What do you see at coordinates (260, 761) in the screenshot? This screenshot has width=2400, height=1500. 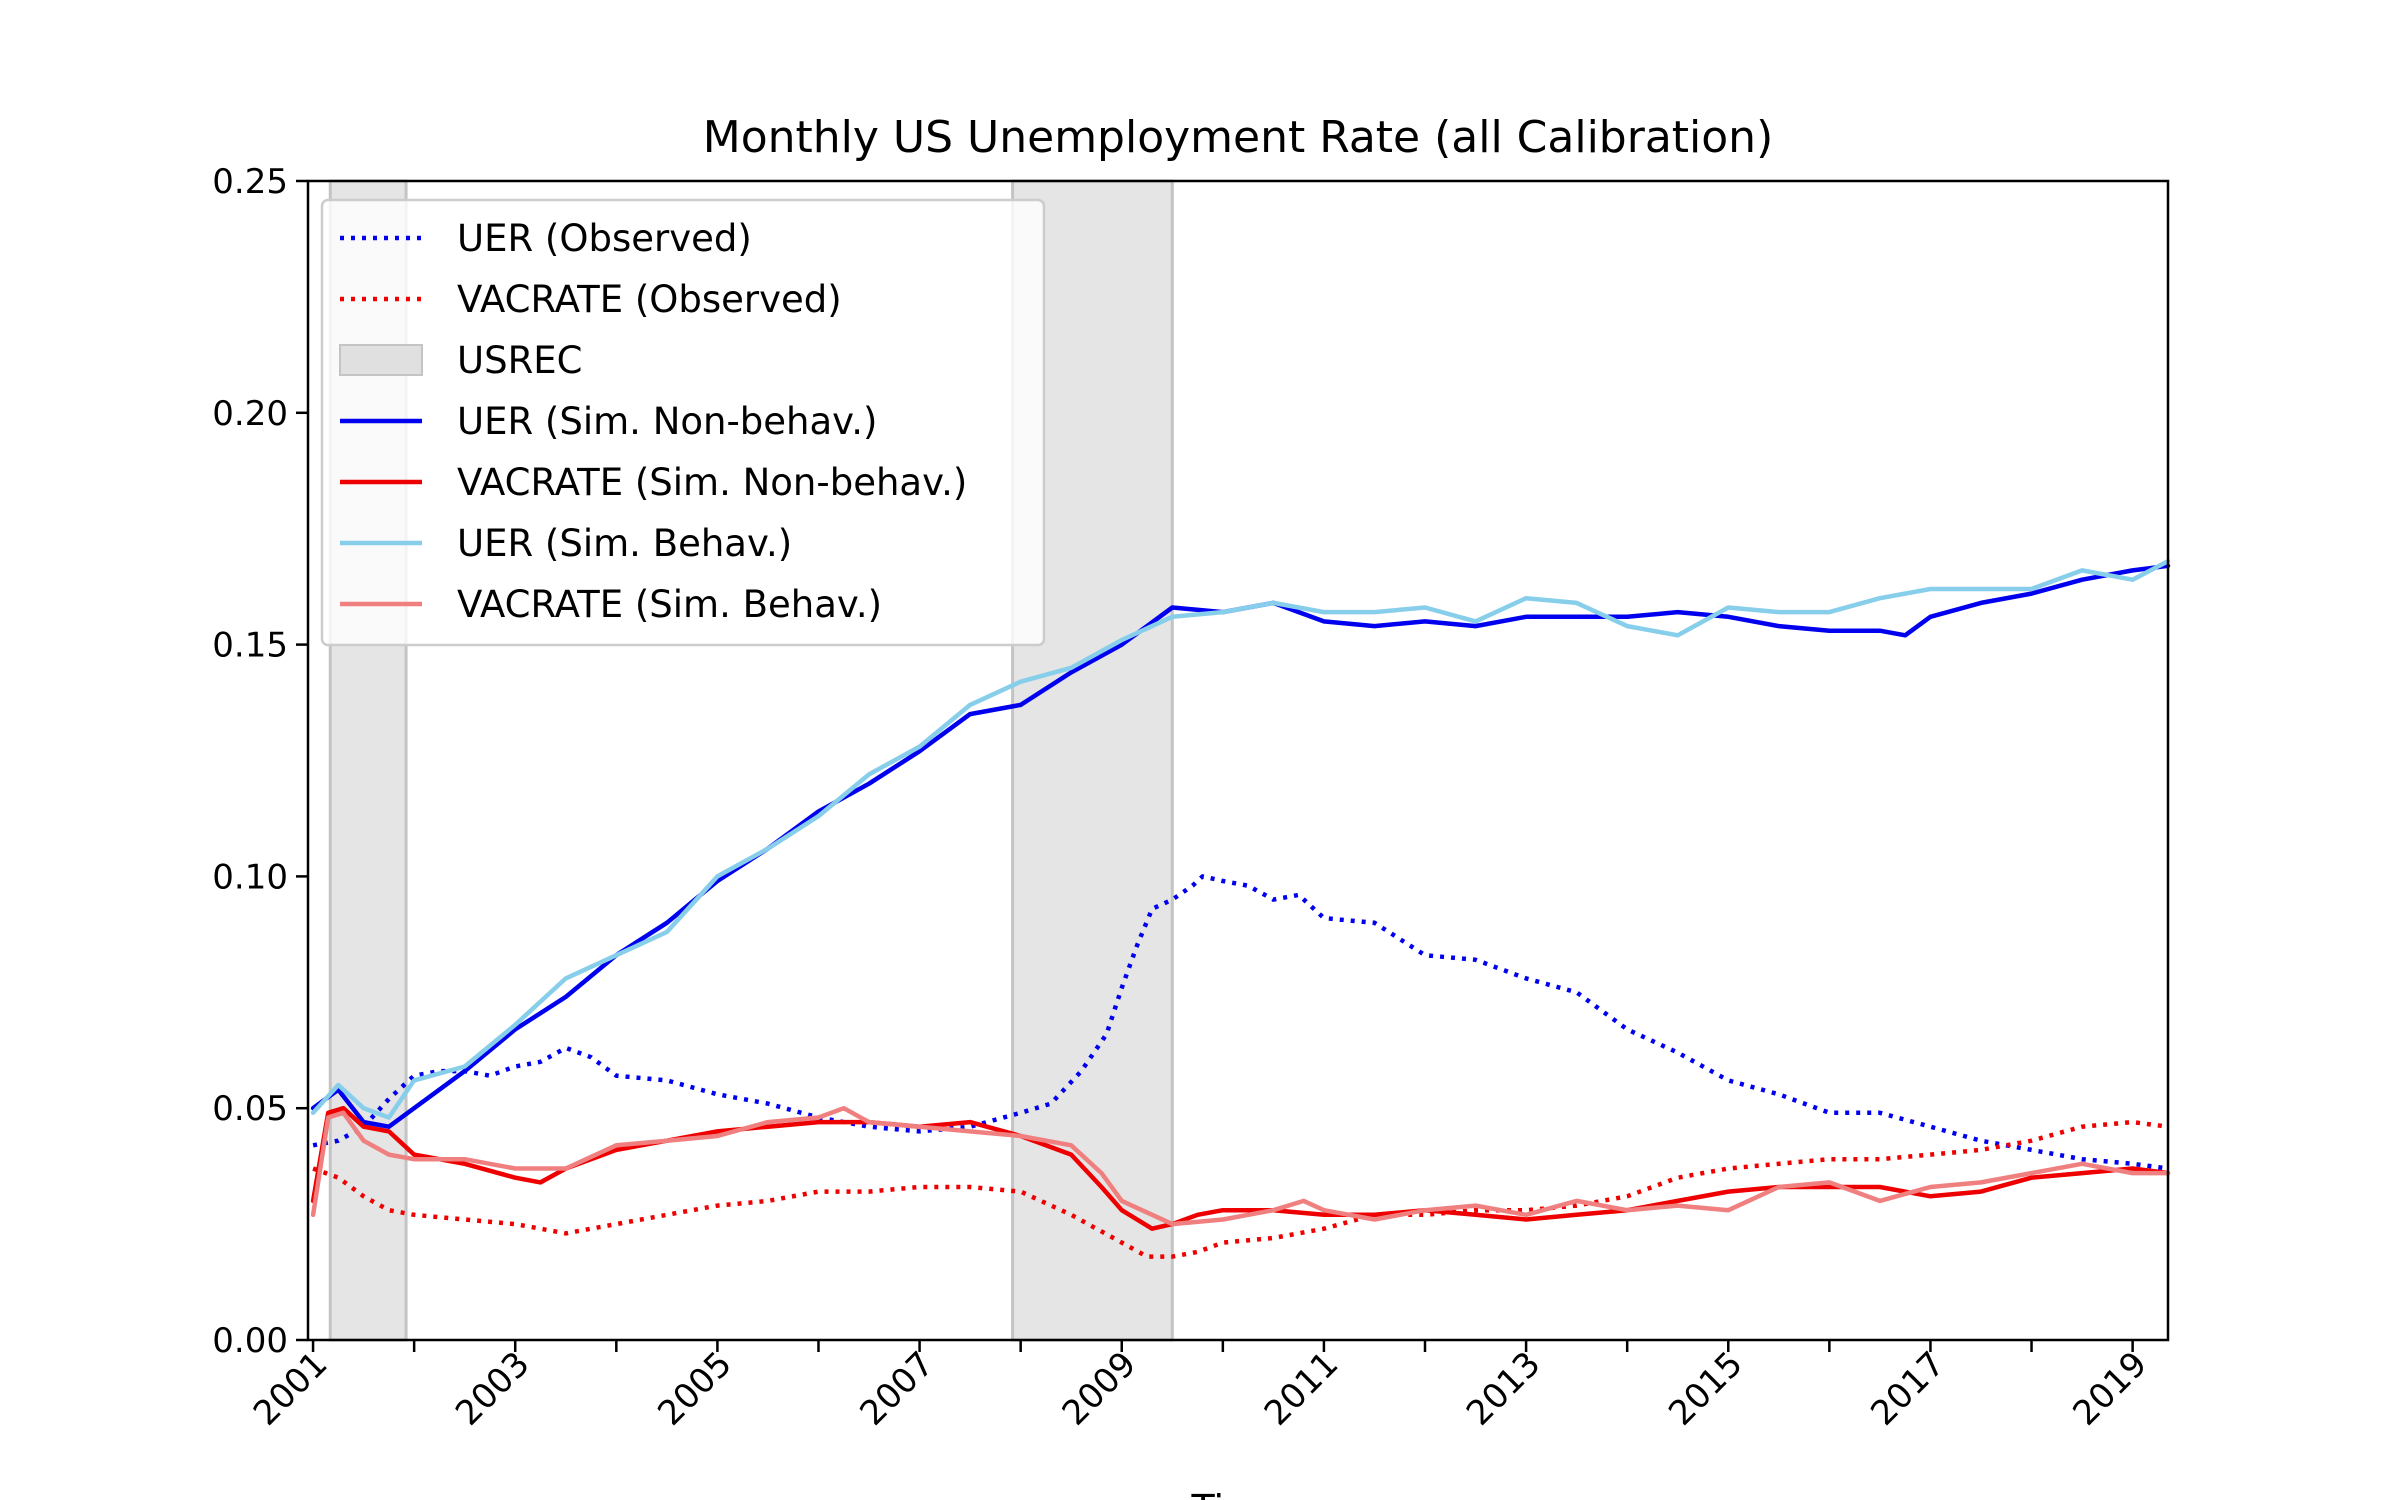 I see `y-axis: 0.00 0.05 0.10 0.15 0.20 0.25` at bounding box center [260, 761].